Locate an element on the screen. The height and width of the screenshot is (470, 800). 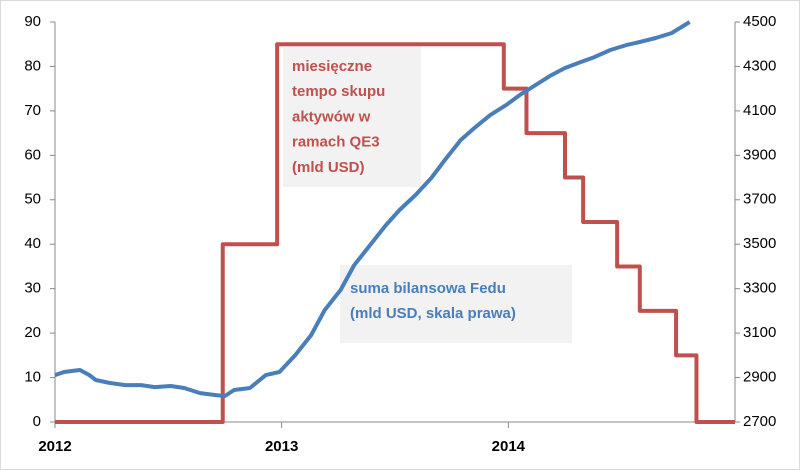
y-tick-label: 30 is located at coordinates (32, 288).